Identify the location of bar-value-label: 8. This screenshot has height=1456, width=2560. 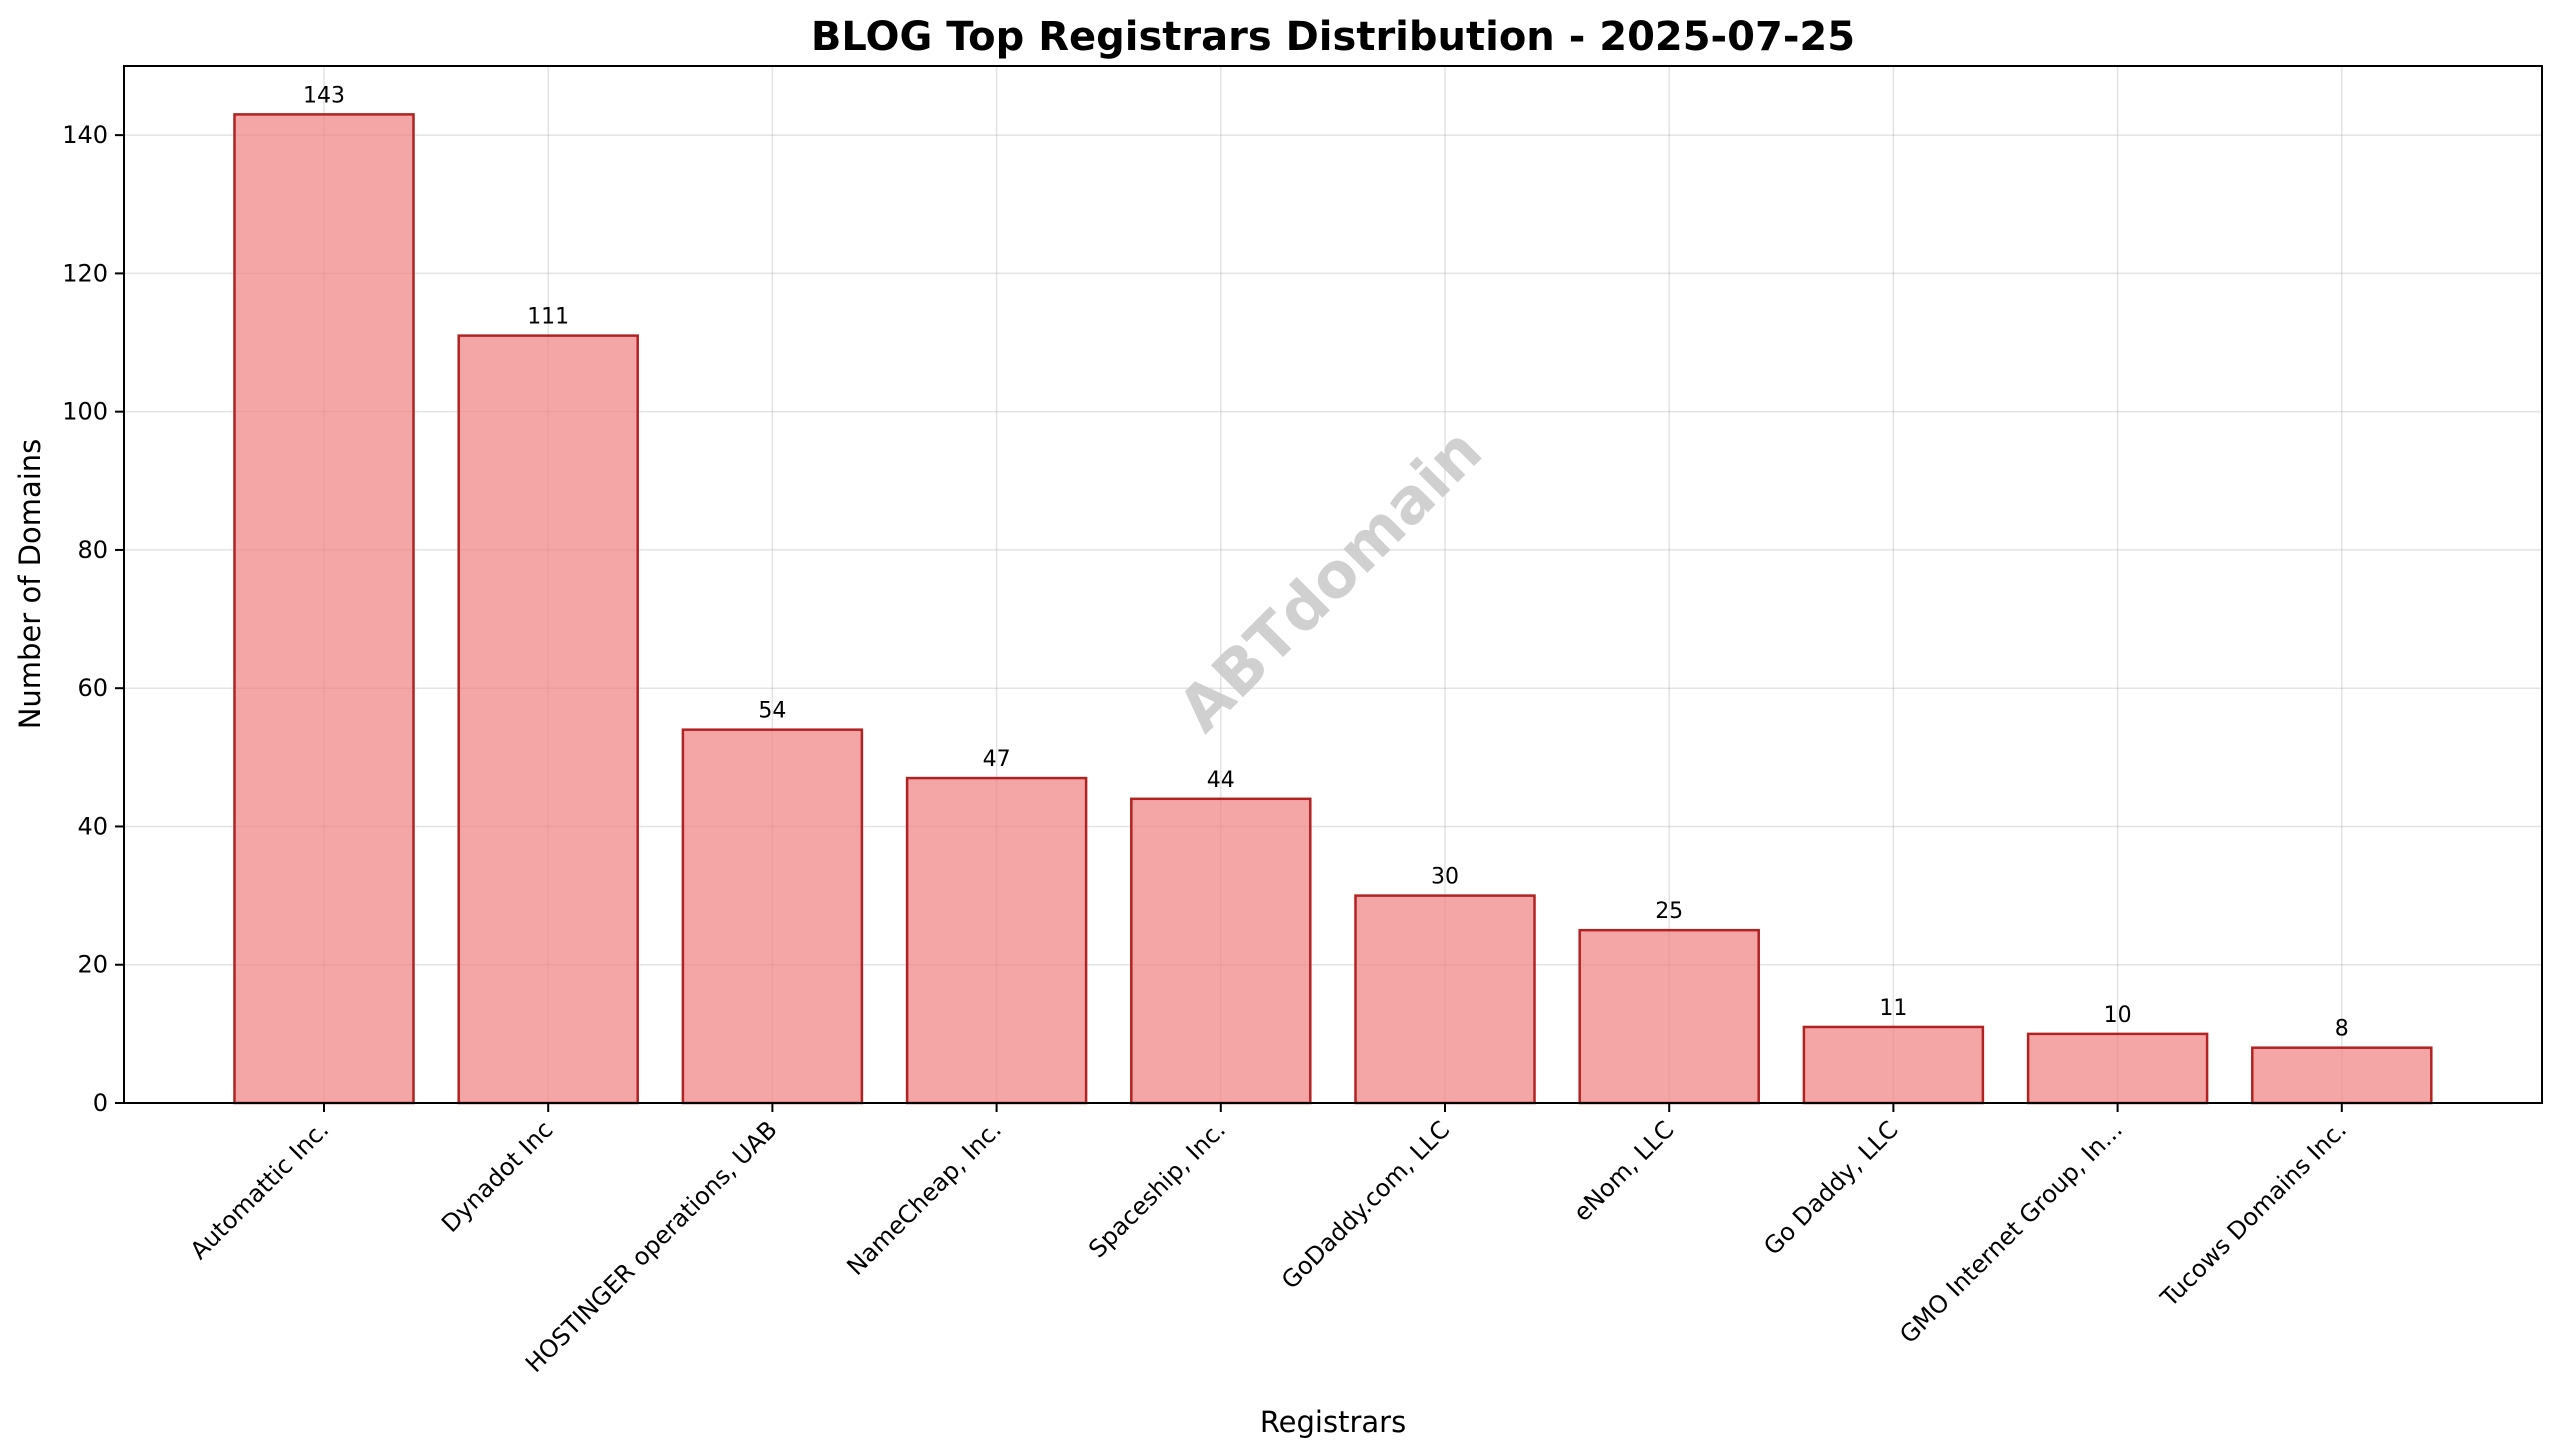
(2342, 1029).